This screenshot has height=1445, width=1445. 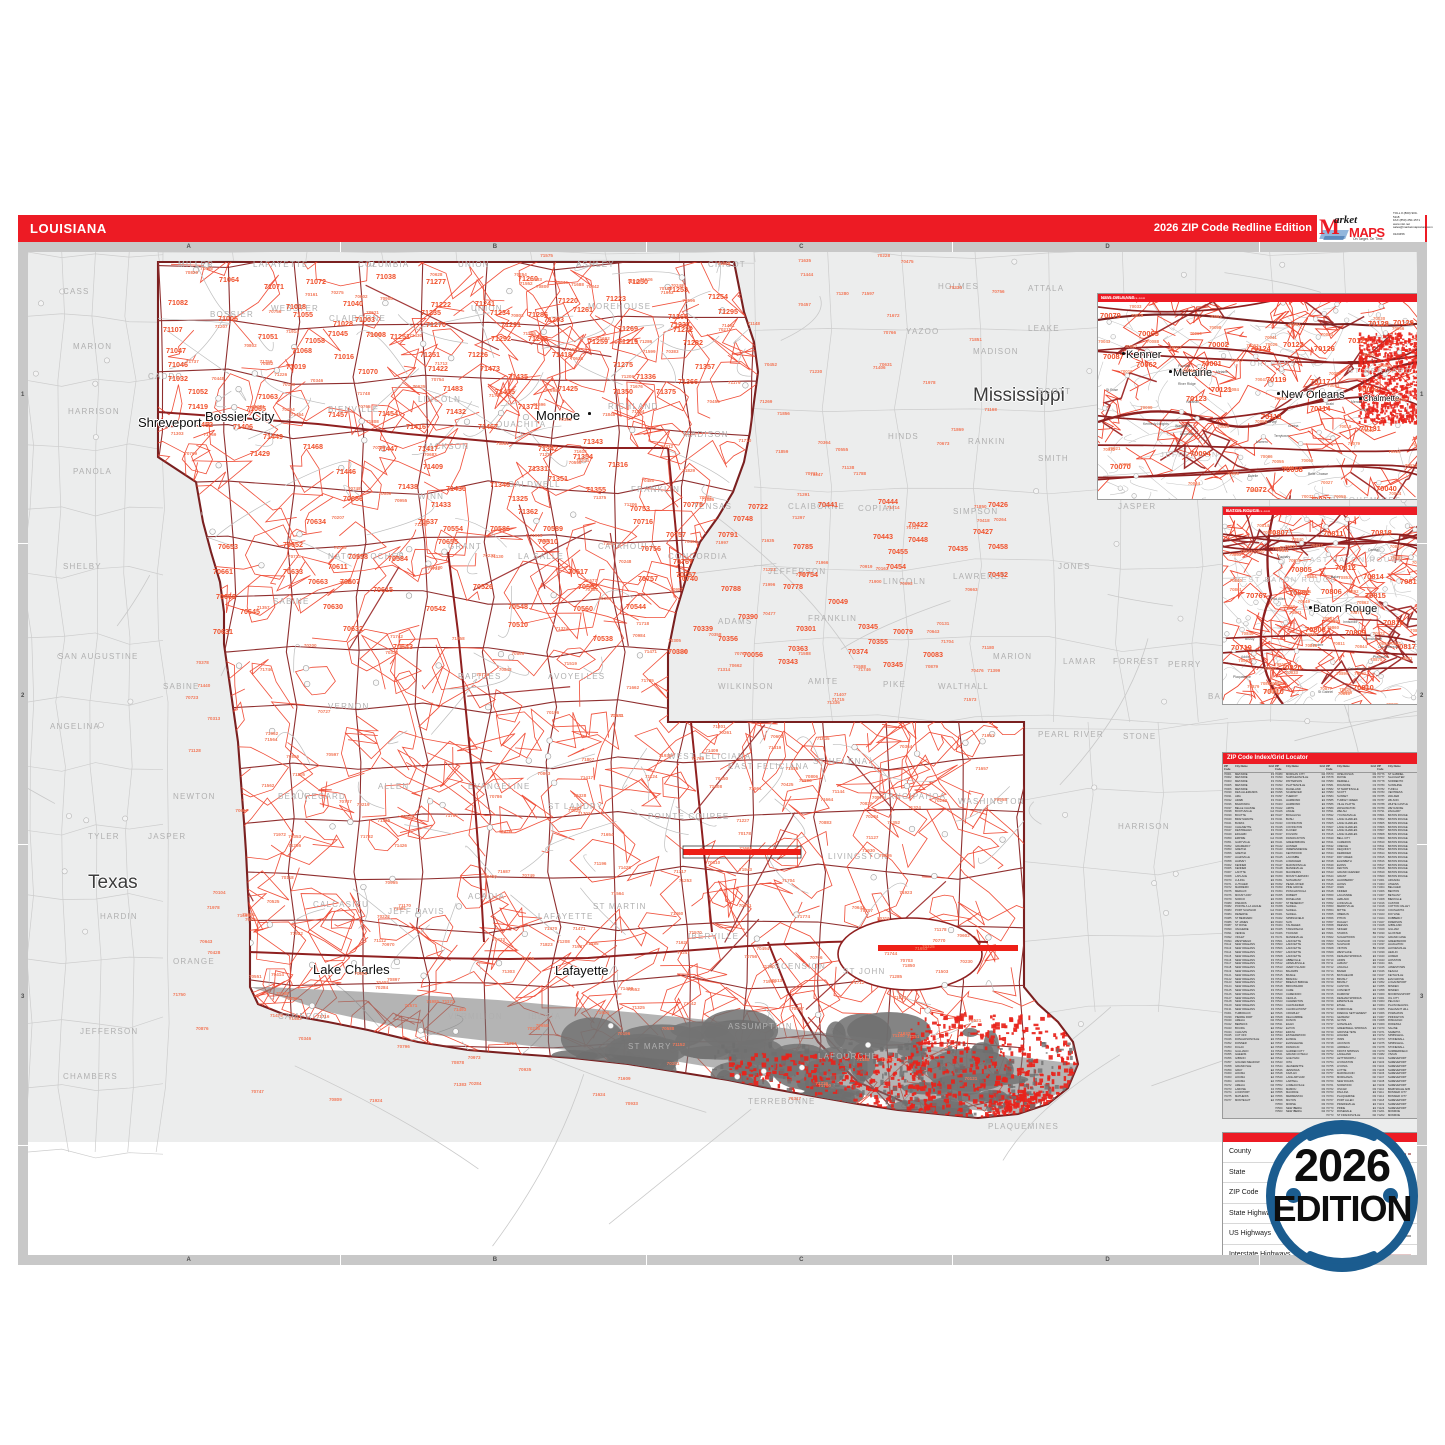 I want to click on index-row: 70652 LONGVILLE C2, so click(x=1351, y=904).